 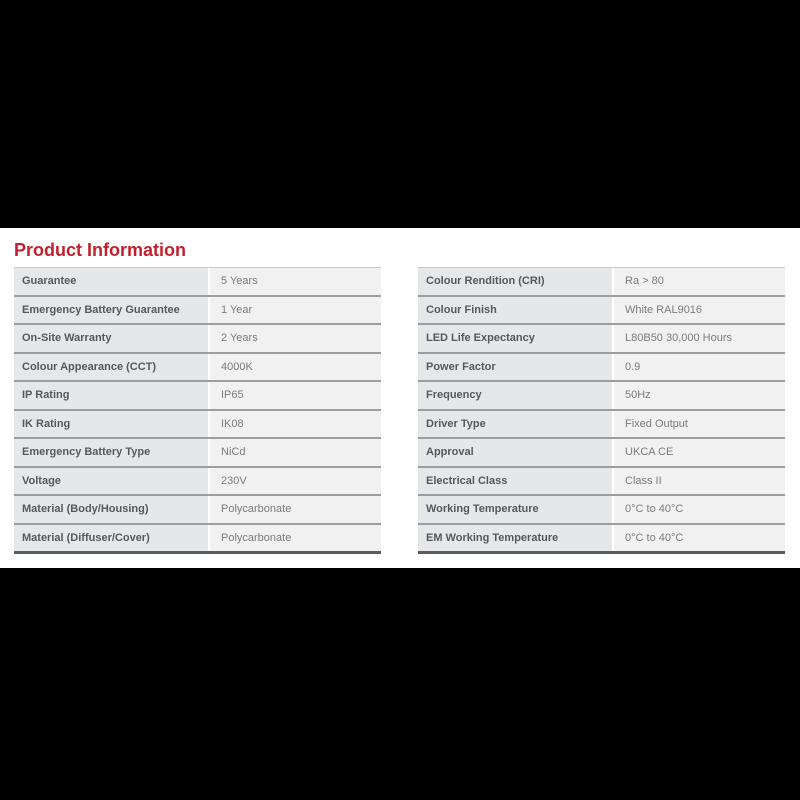 What do you see at coordinates (516, 480) in the screenshot?
I see `spec-label: Electrical Class` at bounding box center [516, 480].